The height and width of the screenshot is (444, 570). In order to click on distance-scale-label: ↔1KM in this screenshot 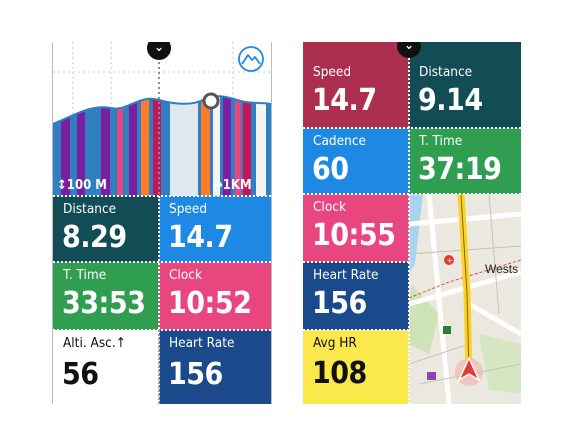, I will do `click(232, 185)`.